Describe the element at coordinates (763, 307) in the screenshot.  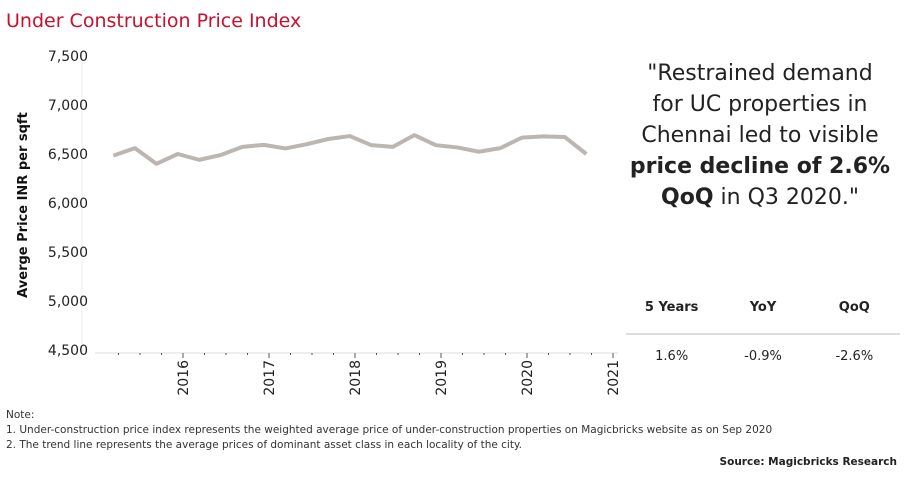
I see `header-yoy: YoY` at that location.